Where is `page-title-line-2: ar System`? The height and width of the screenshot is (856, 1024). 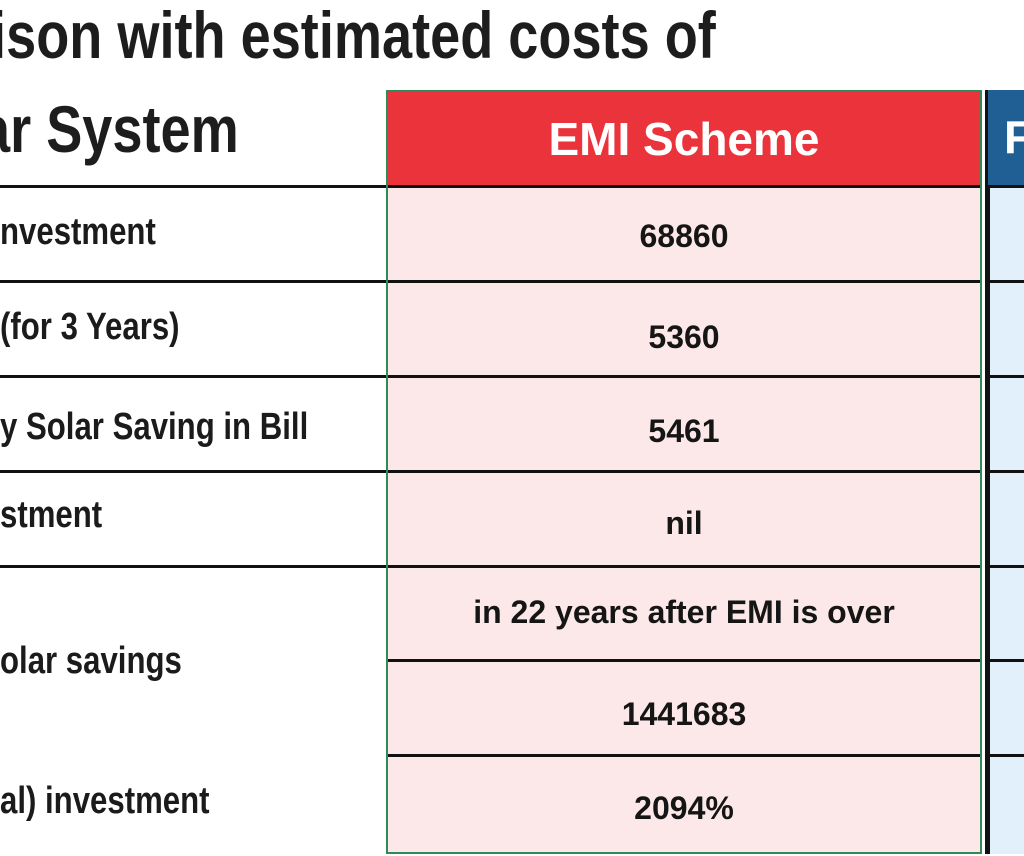
page-title-line-2: ar System is located at coordinates (119, 129).